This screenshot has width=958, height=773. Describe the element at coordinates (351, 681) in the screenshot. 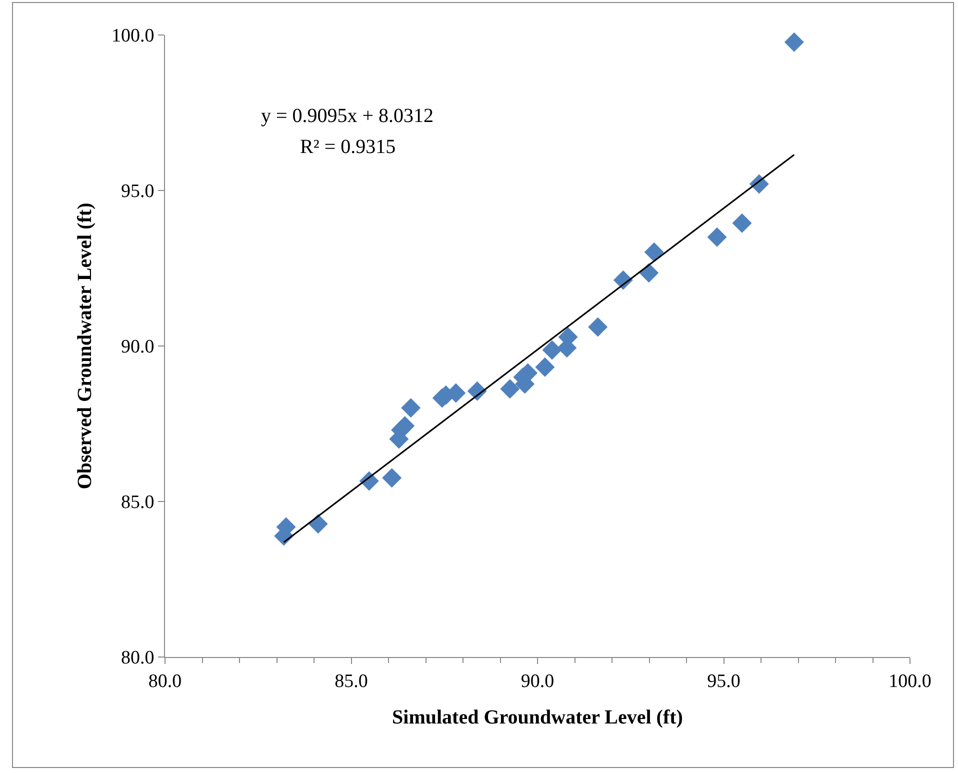

I see `x-tick-label: 85.0` at that location.